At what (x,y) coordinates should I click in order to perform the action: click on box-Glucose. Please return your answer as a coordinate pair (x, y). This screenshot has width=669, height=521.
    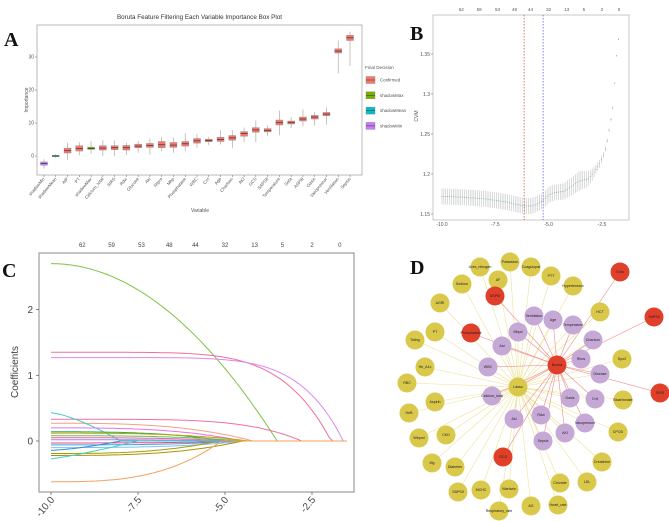
    Looking at the image, I should click on (138, 146).